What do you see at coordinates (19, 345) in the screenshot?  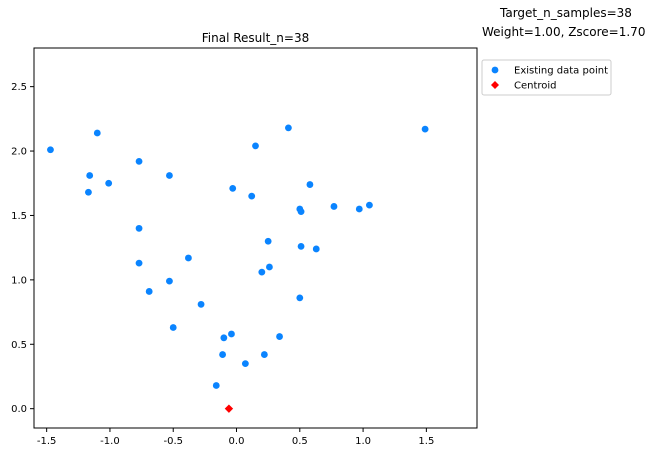 I see `y-tick-label: 0.5` at bounding box center [19, 345].